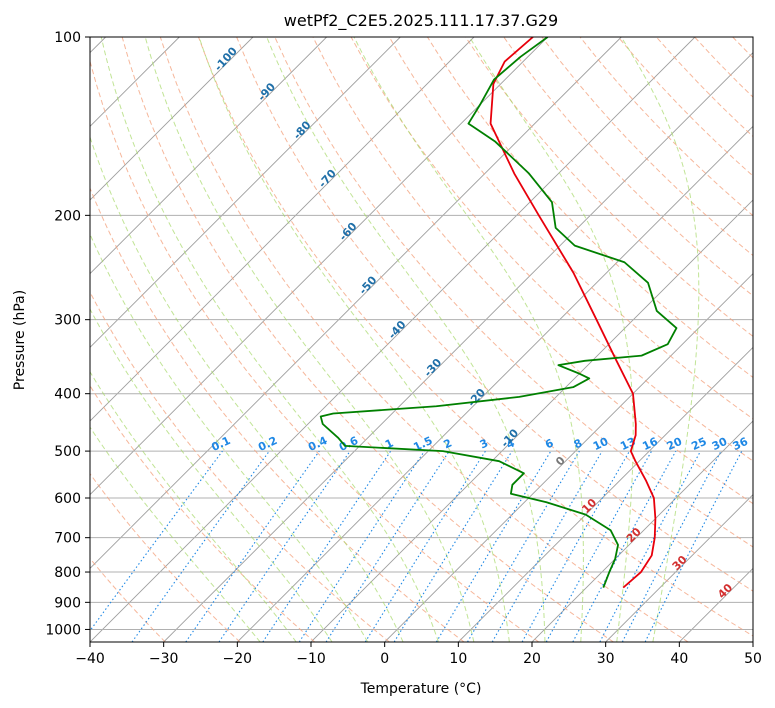 This screenshot has height=708, width=775. What do you see at coordinates (606, 659) in the screenshot?
I see `x-tick-label: 30` at bounding box center [606, 659].